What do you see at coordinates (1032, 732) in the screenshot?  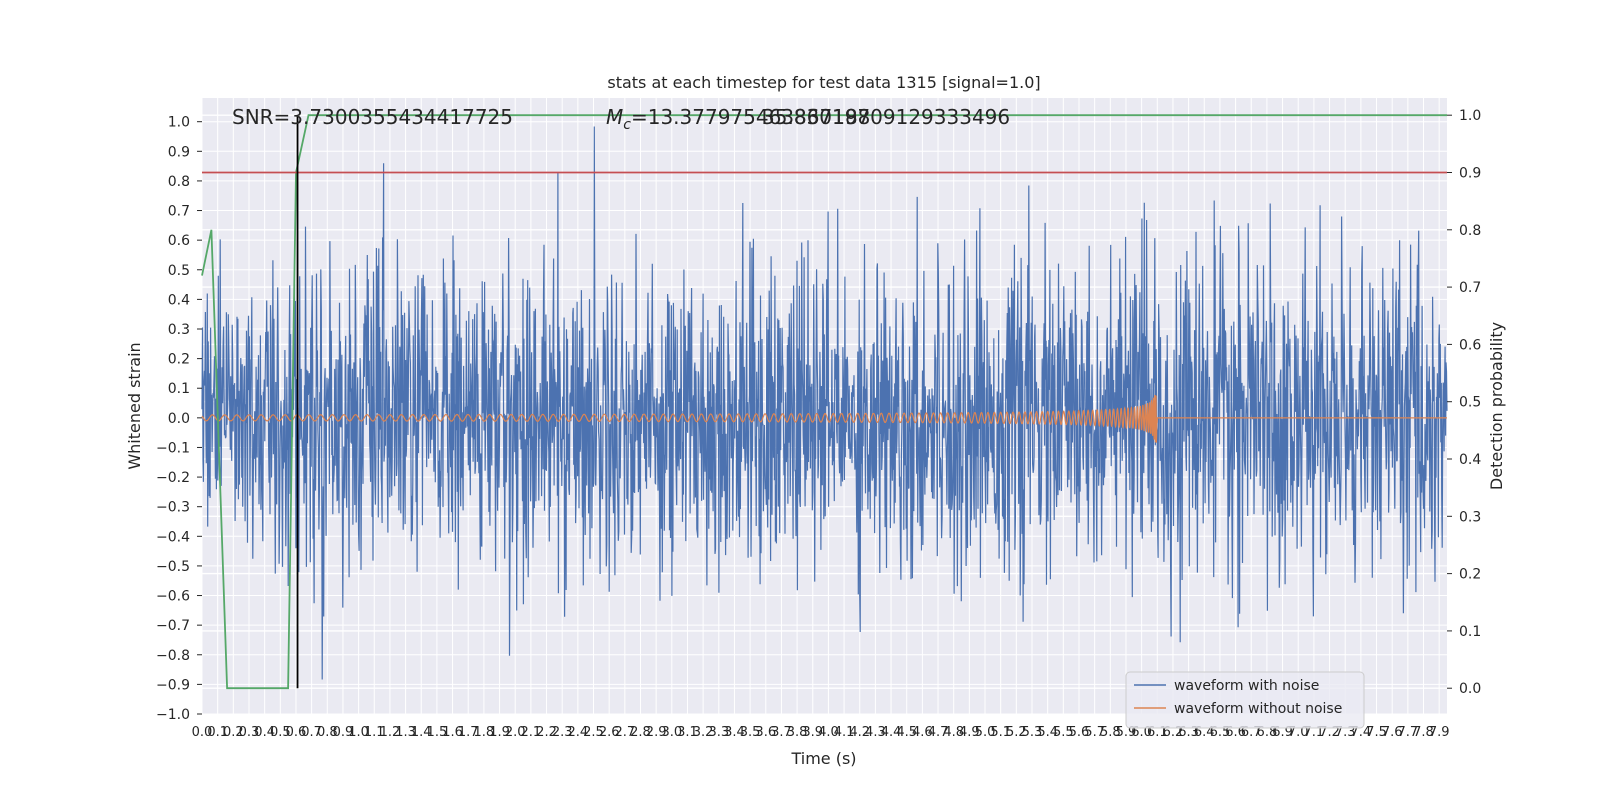 I see `x-tick-label: 5.3` at bounding box center [1032, 732].